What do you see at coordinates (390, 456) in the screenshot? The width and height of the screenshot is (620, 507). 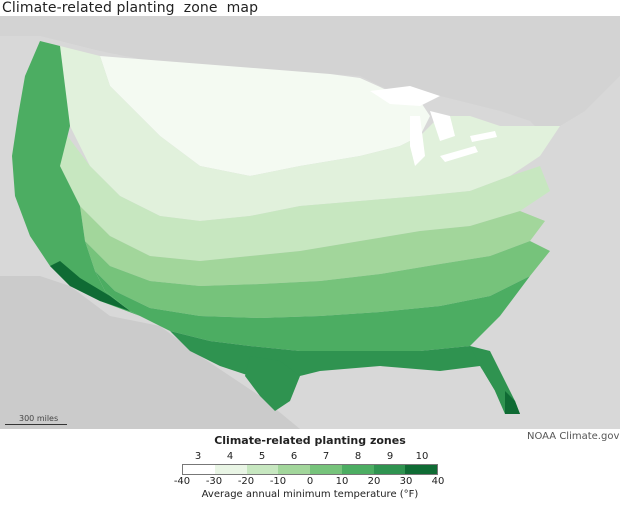 I see `zone-label: 9` at bounding box center [390, 456].